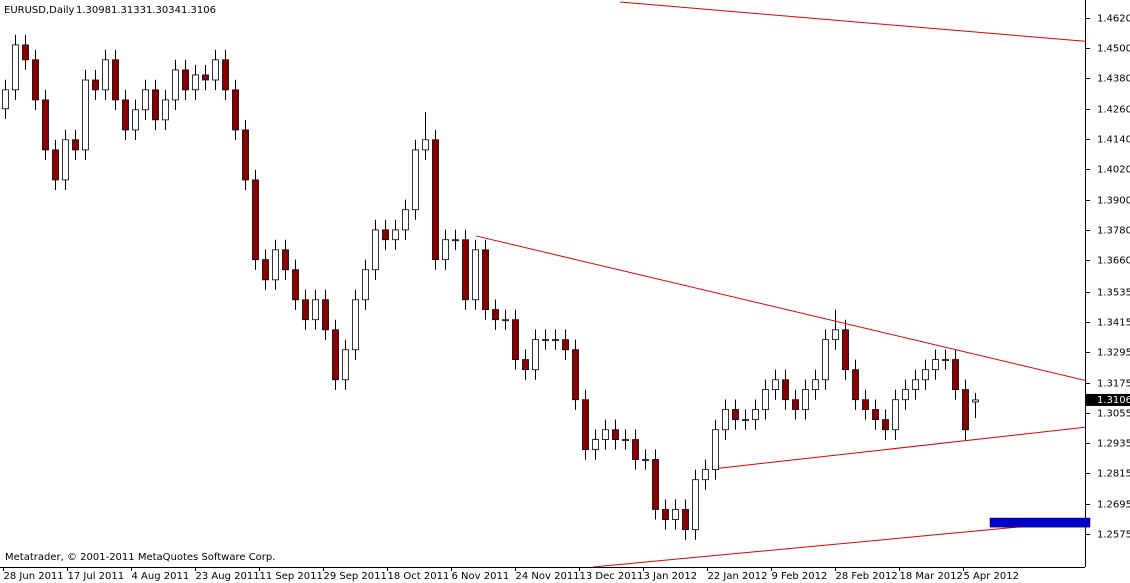  Describe the element at coordinates (110, 10) in the screenshot. I see `header: EURUSD,Daily 1.3098 1.3133 1.3034 1.3106` at that location.